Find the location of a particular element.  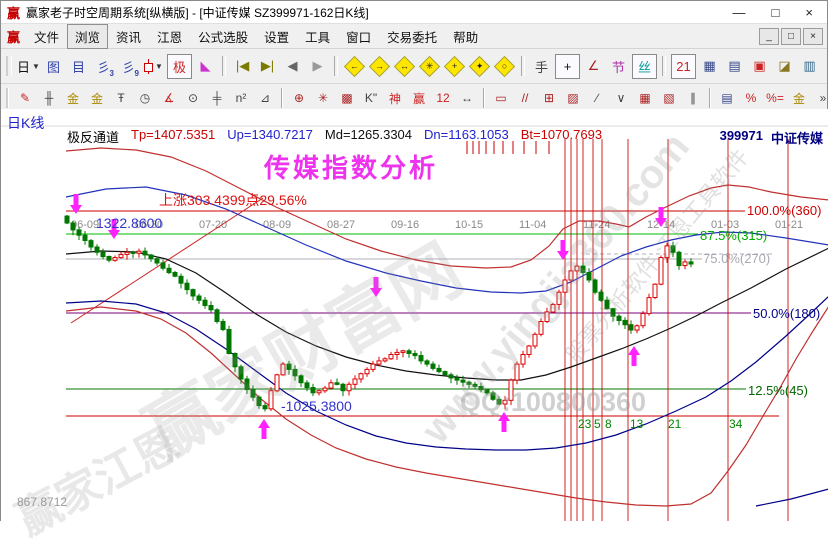

grid-b-button-icon: ▧ is located at coordinates (669, 98).